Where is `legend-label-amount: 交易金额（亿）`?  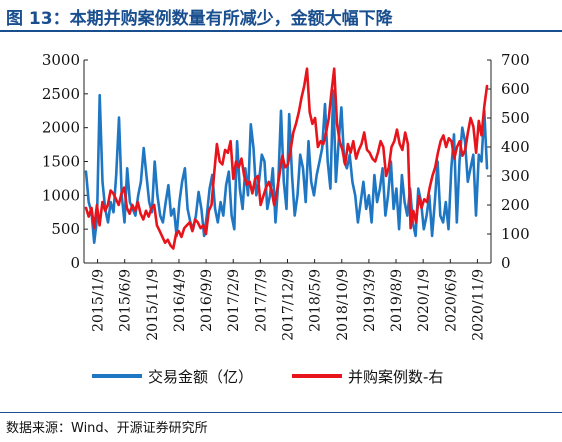
legend-label-amount: 交易金额（亿） is located at coordinates (200, 377).